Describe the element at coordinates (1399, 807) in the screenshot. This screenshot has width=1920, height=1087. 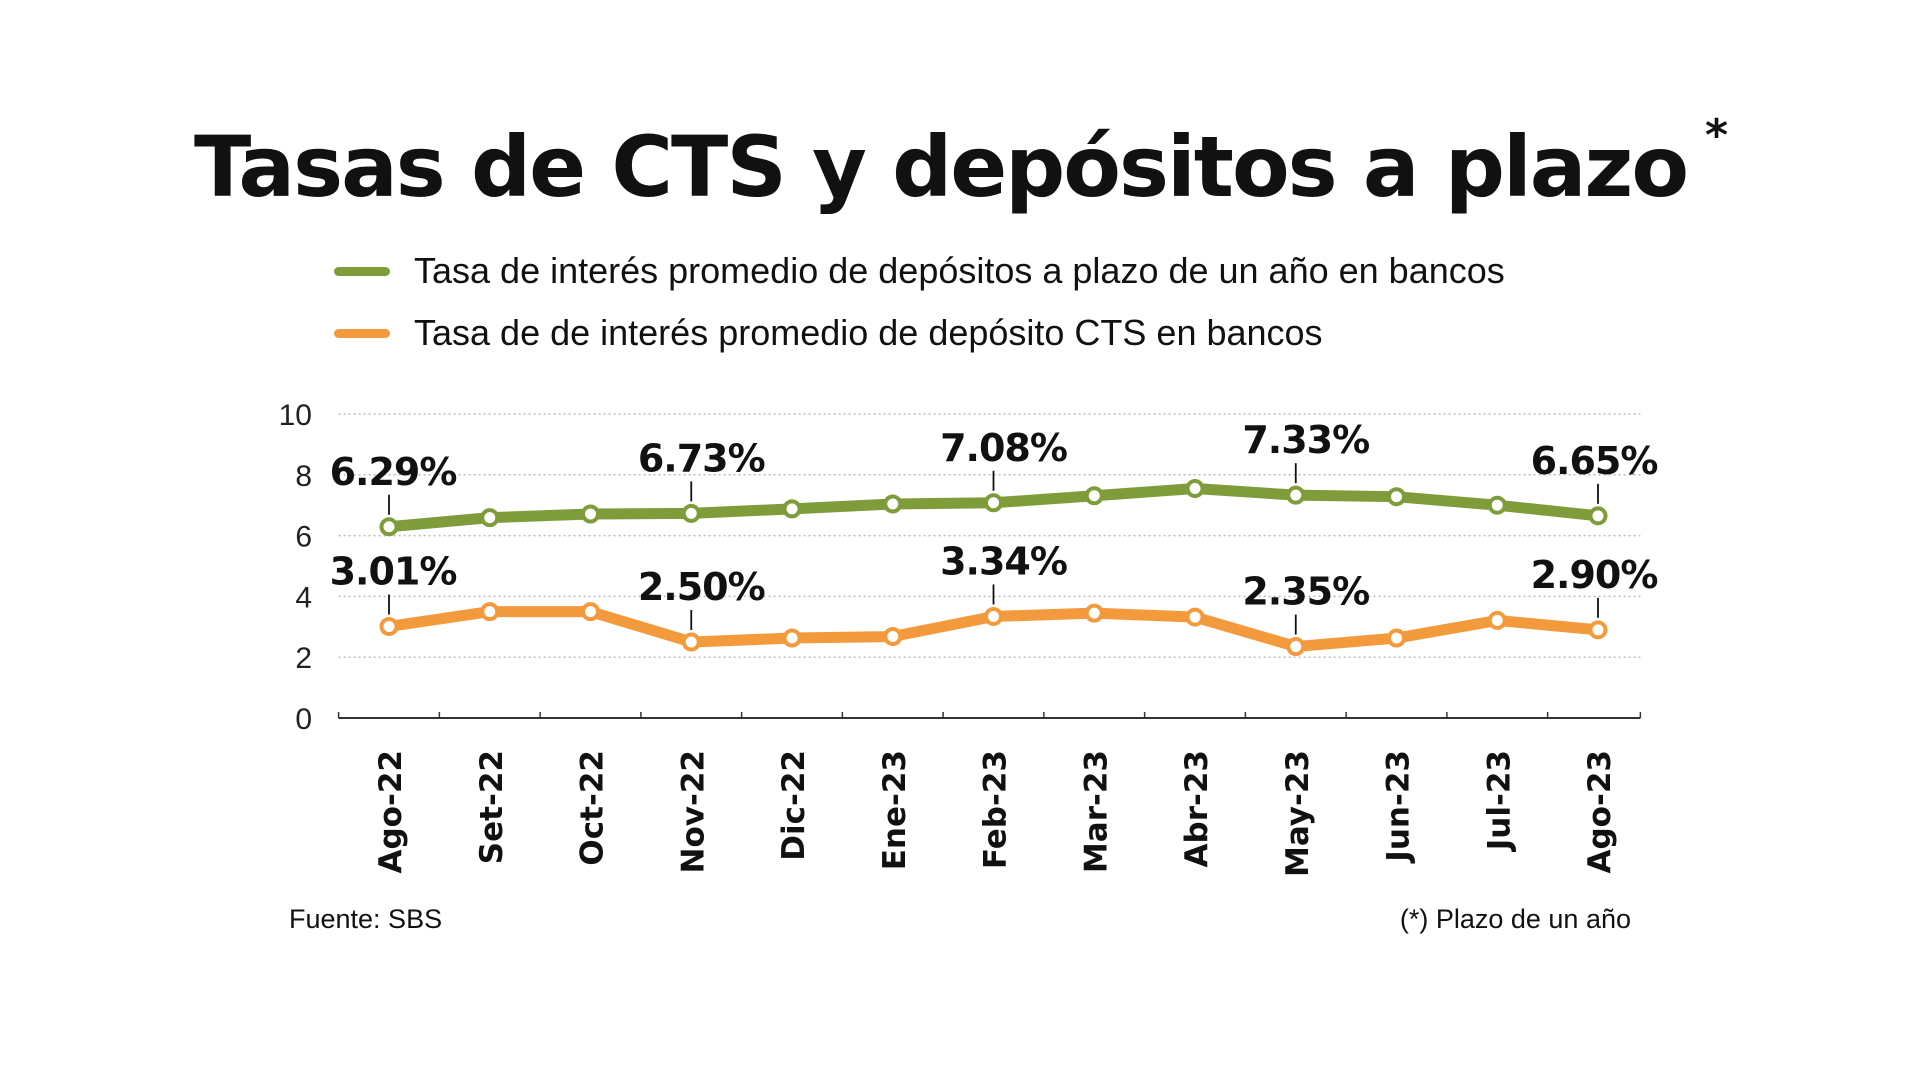
I see `x-tick-label: Jun-23` at that location.